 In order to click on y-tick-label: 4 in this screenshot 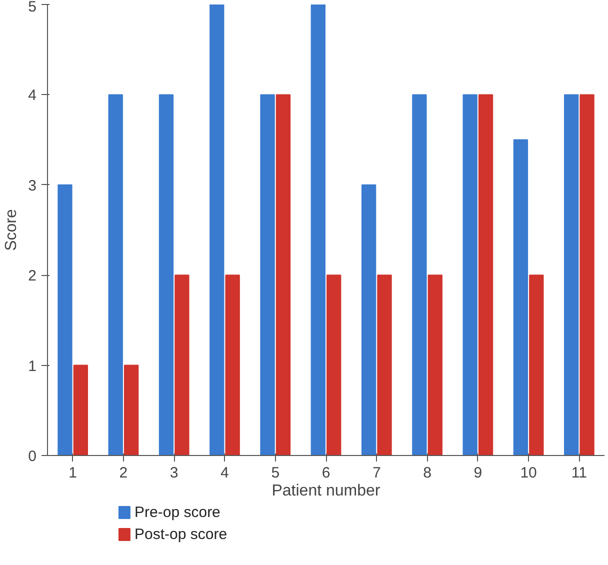, I will do `click(32, 95)`.